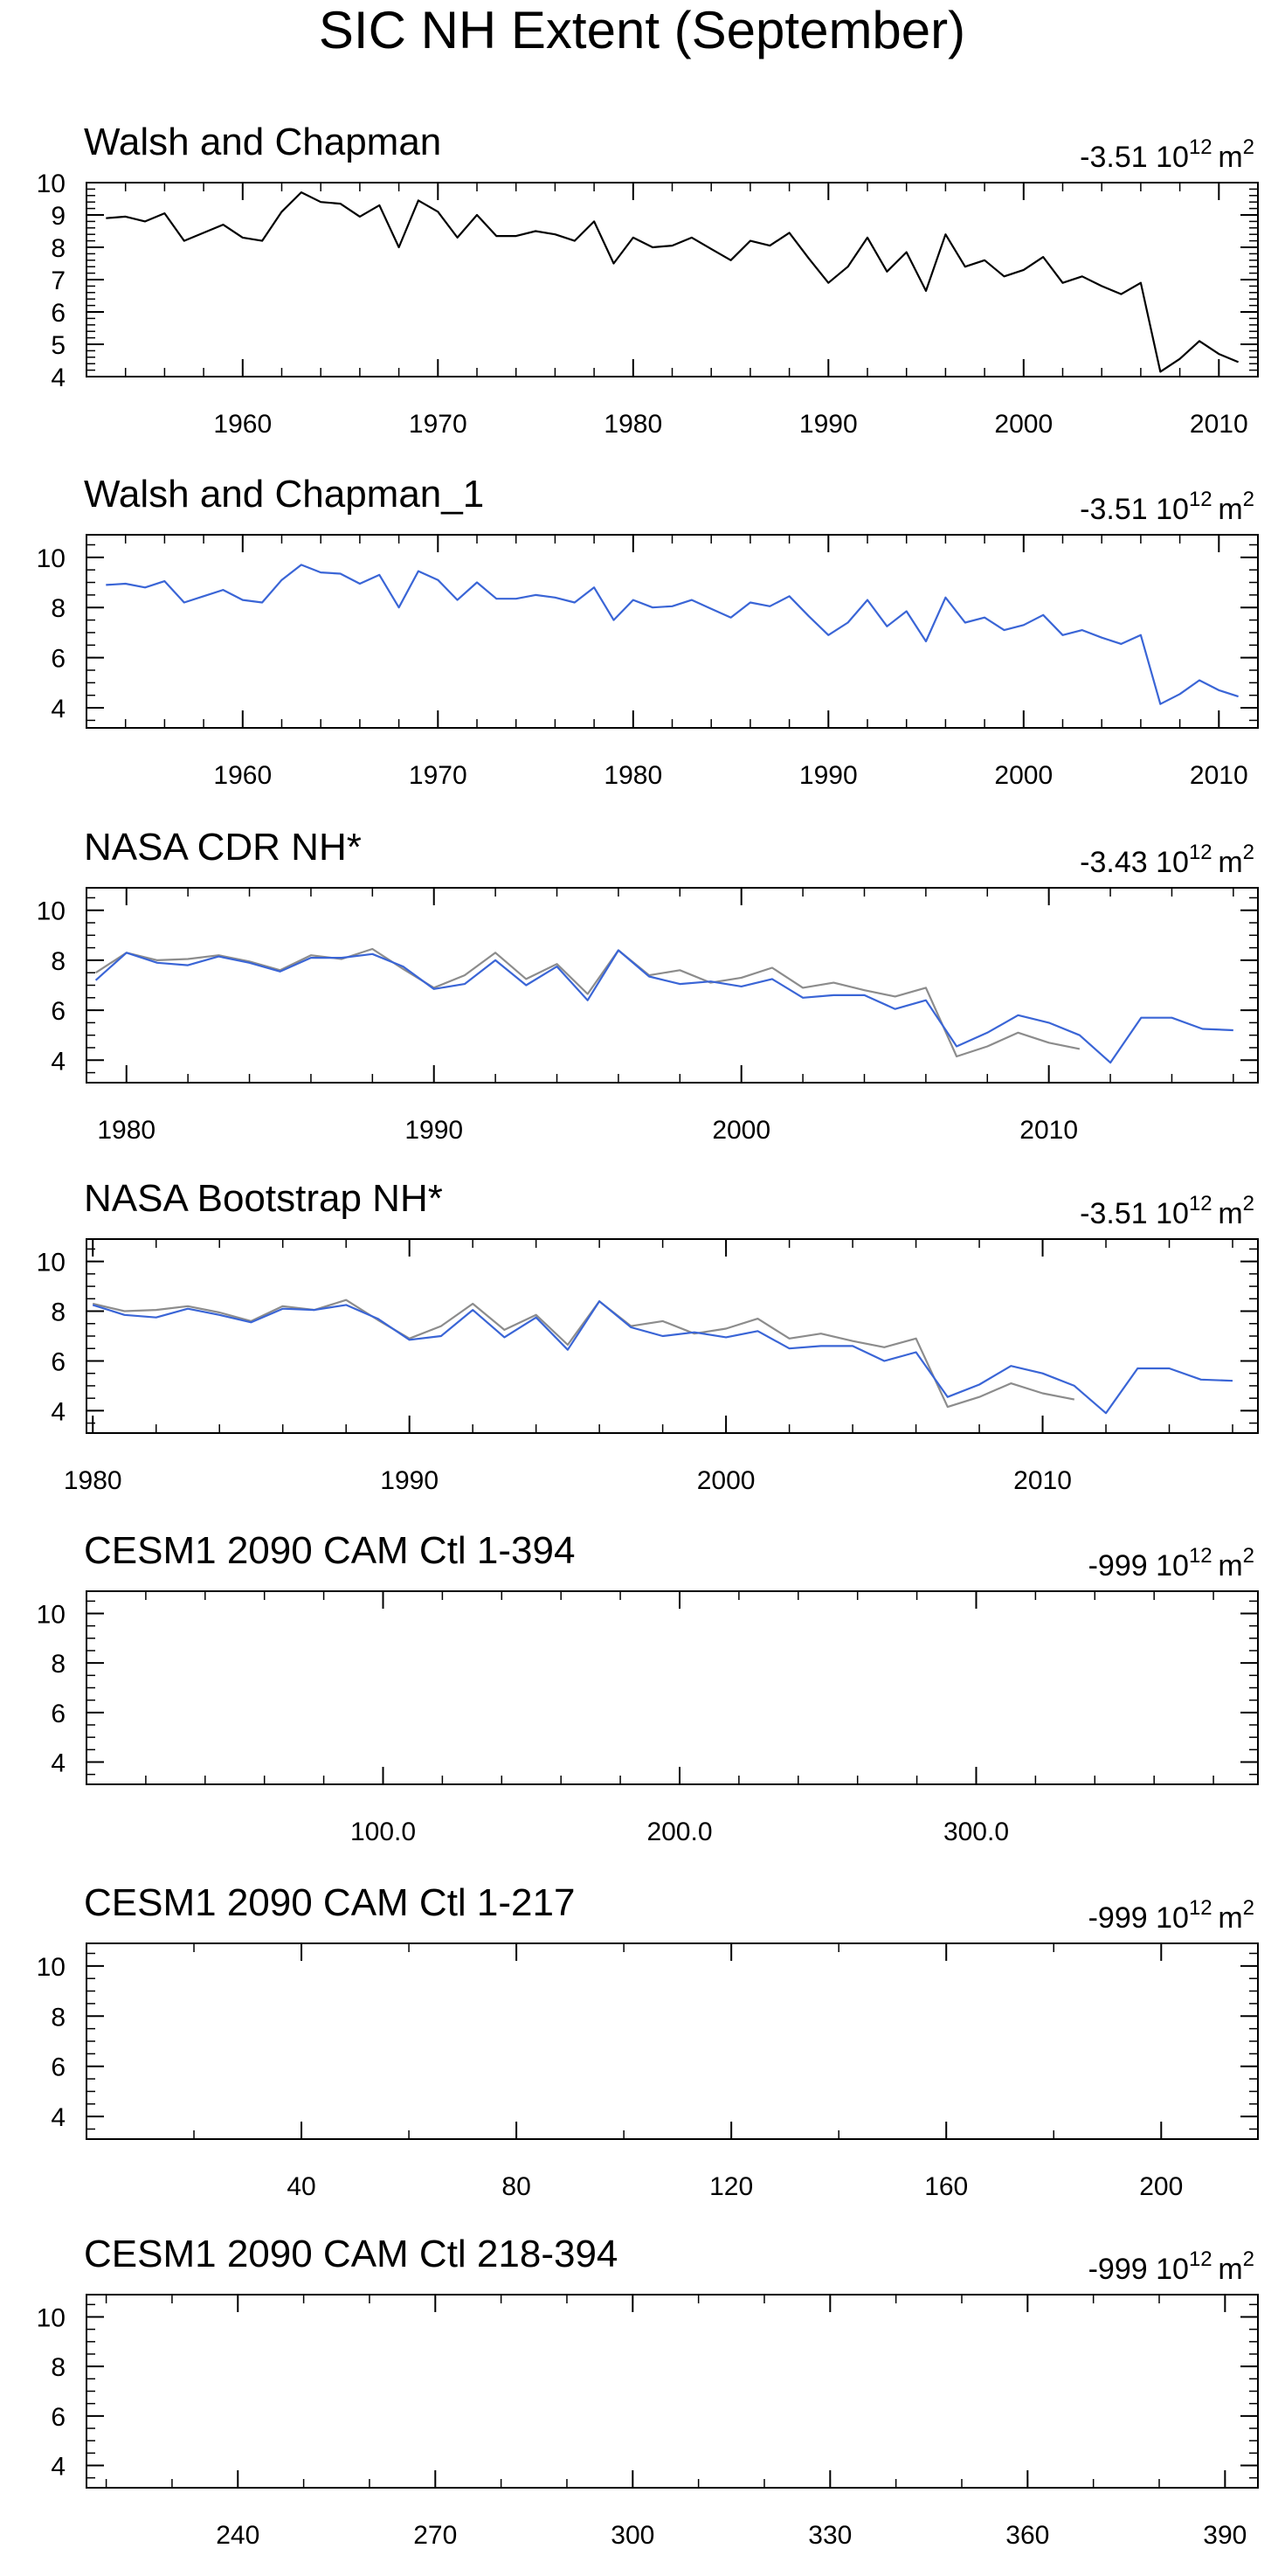  I want to click on y-tick-label: 7, so click(58, 281).